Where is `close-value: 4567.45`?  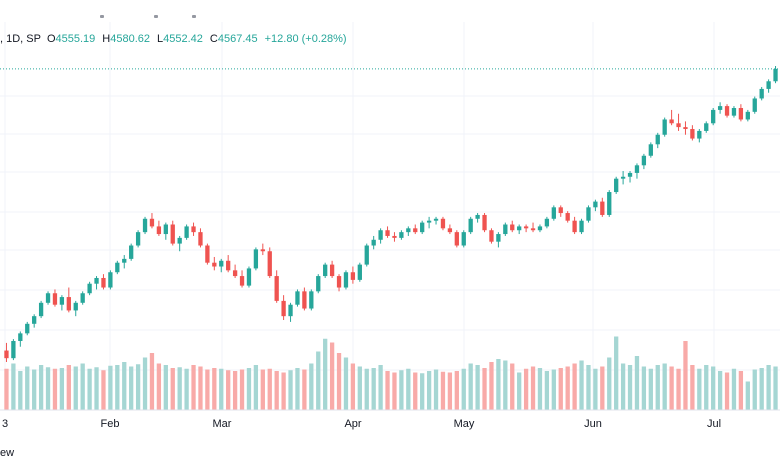
close-value: 4567.45 is located at coordinates (237, 39).